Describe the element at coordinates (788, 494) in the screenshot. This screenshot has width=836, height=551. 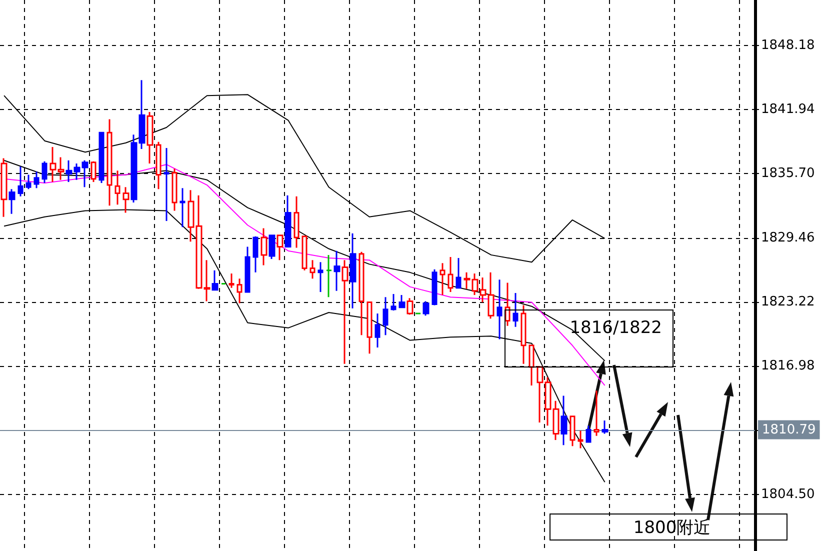
I see `y-tick-label: 1804.50` at that location.